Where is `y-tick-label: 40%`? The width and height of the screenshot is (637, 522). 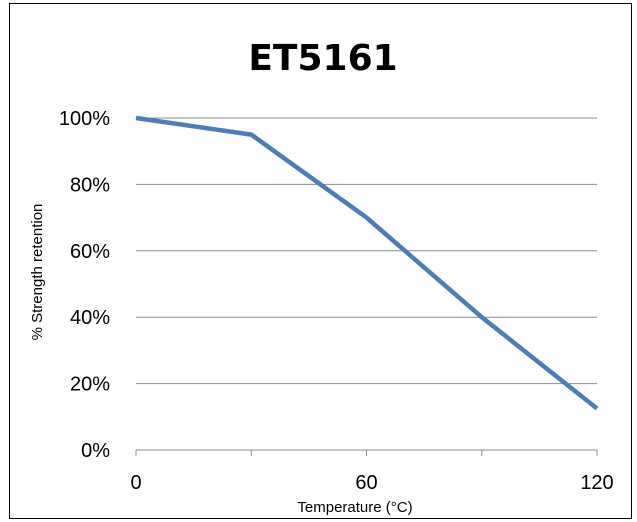 y-tick-label: 40% is located at coordinates (90, 318).